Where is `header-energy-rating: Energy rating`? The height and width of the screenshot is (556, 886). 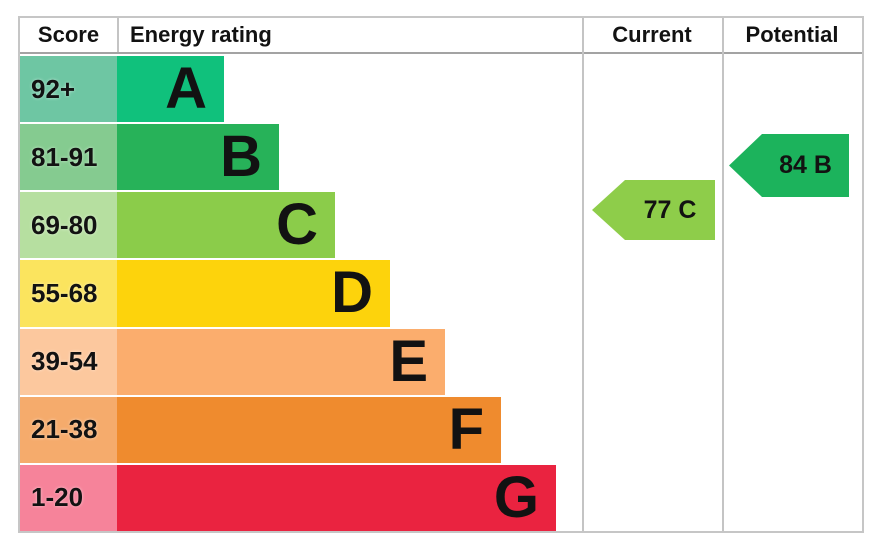
header-energy-rating: Energy rating is located at coordinates (201, 34).